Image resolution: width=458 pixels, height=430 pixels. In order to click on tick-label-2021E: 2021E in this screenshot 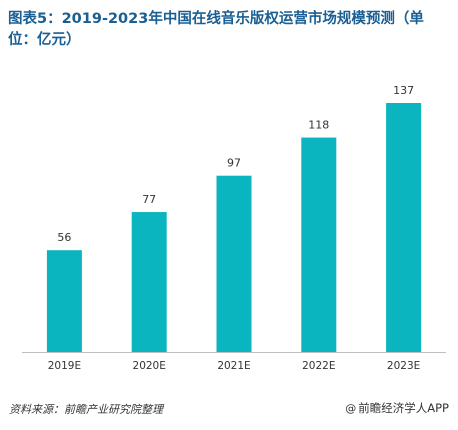, I will do `click(233, 366)`.